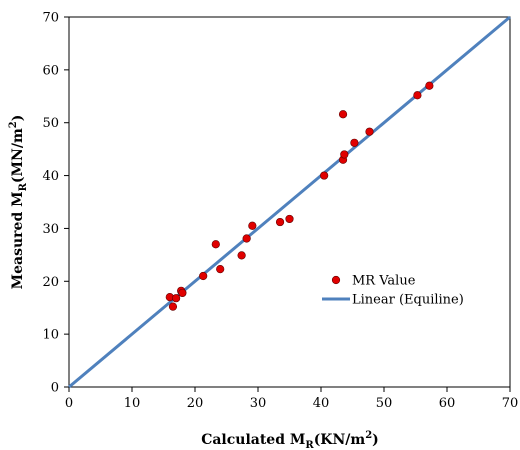 The height and width of the screenshot is (450, 520). What do you see at coordinates (384, 281) in the screenshot?
I see `legend-label: MR Value` at bounding box center [384, 281].